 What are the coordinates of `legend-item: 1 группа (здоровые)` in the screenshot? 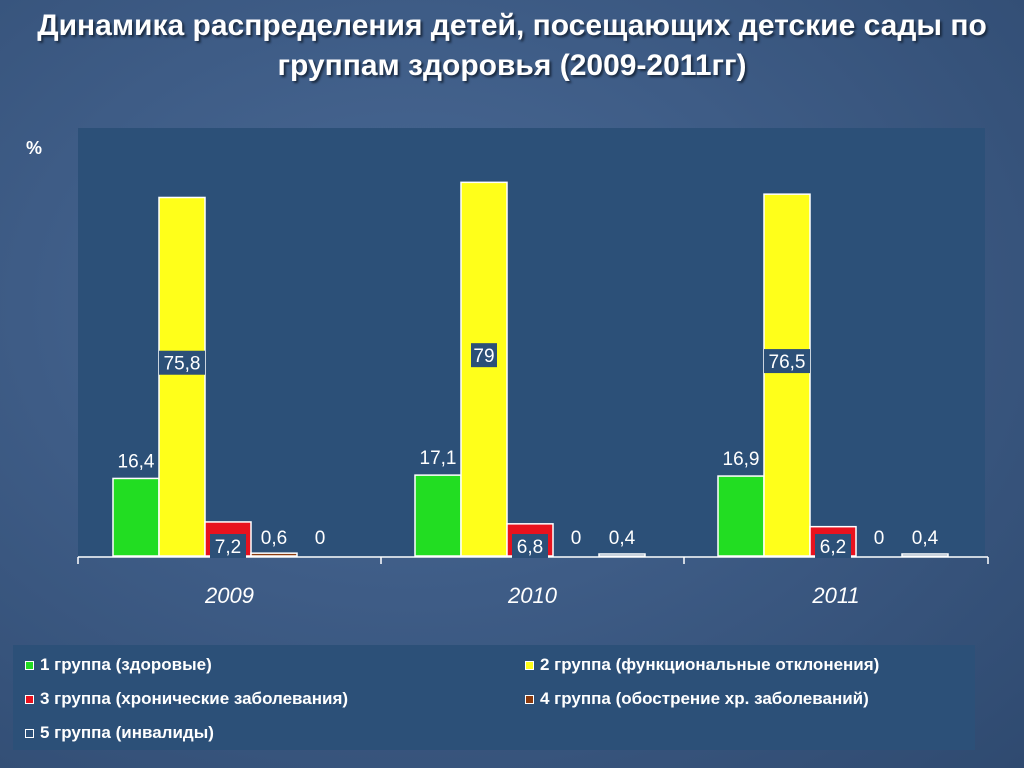 It's located at (275, 665).